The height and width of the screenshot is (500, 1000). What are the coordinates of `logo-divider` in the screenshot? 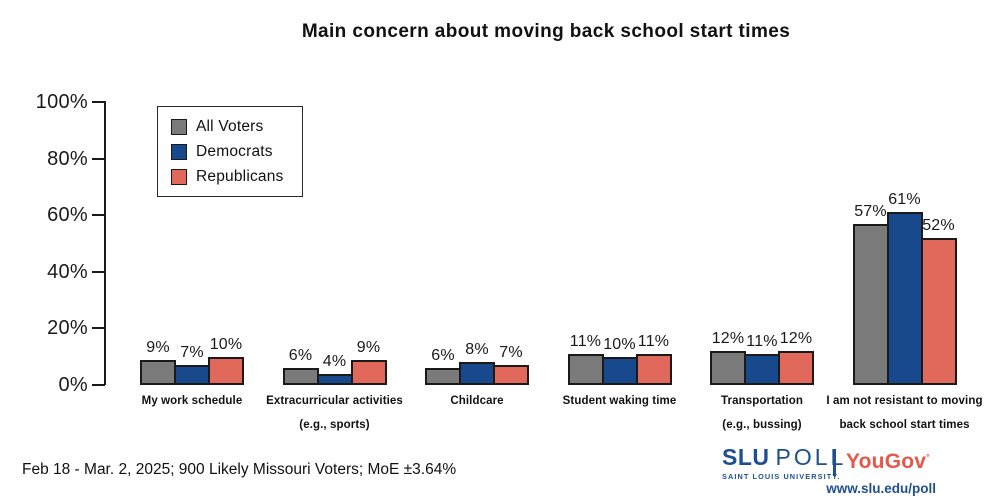 It's located at (834, 462).